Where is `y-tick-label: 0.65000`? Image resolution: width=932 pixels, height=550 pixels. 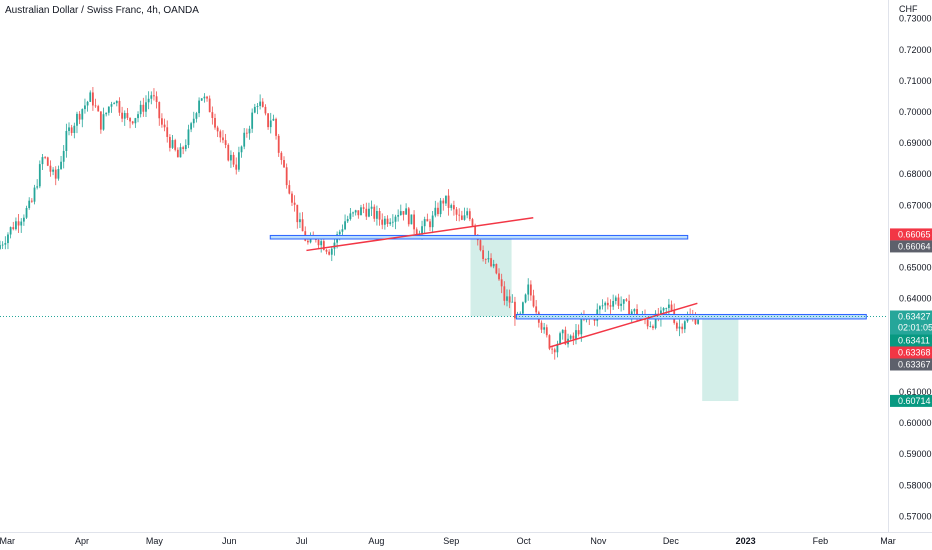
y-tick-label: 0.65000 is located at coordinates (915, 268).